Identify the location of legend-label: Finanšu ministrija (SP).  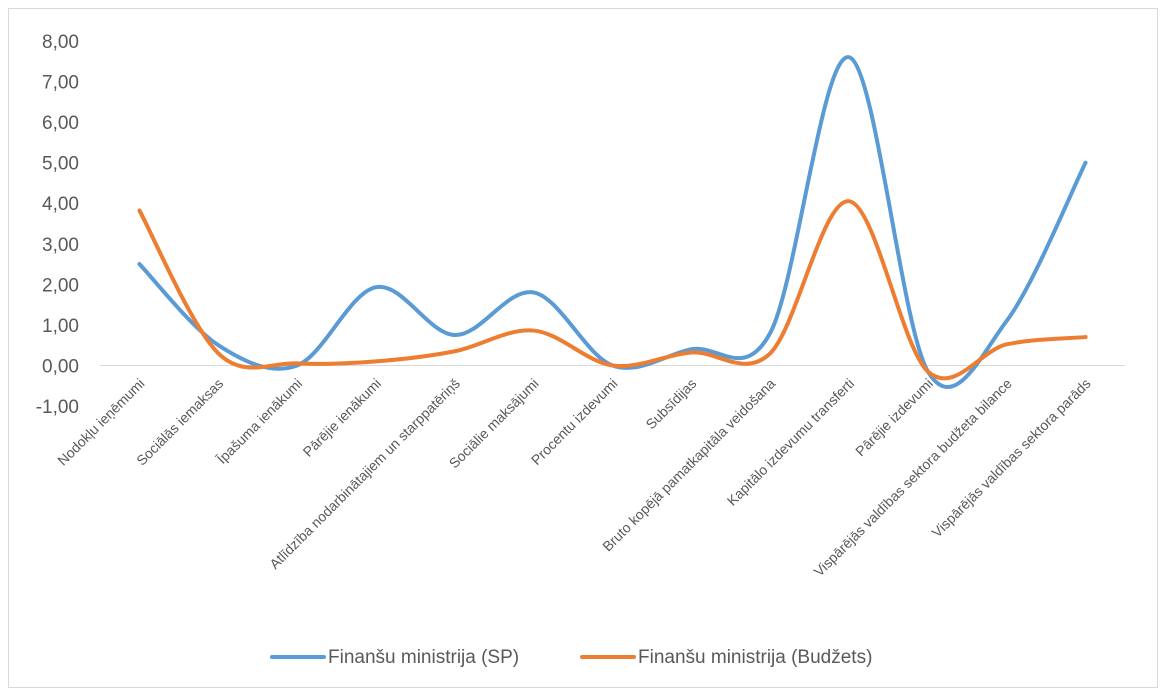
(423, 657).